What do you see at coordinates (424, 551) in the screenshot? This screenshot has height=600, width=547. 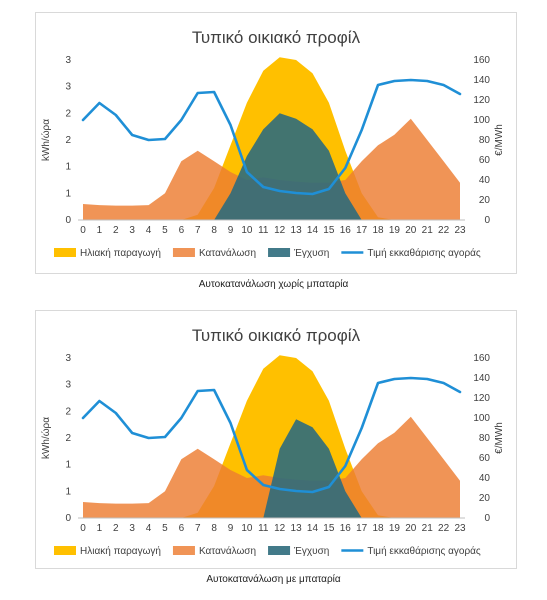 I see `legend-label-price: Τιμή εκκαθάρισης αγοράς` at bounding box center [424, 551].